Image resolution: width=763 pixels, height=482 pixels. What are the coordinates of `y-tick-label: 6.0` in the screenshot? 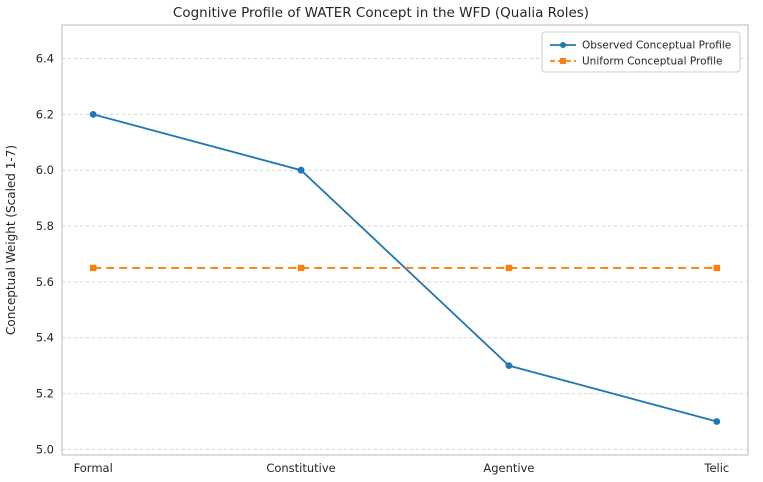 It's located at (45, 170).